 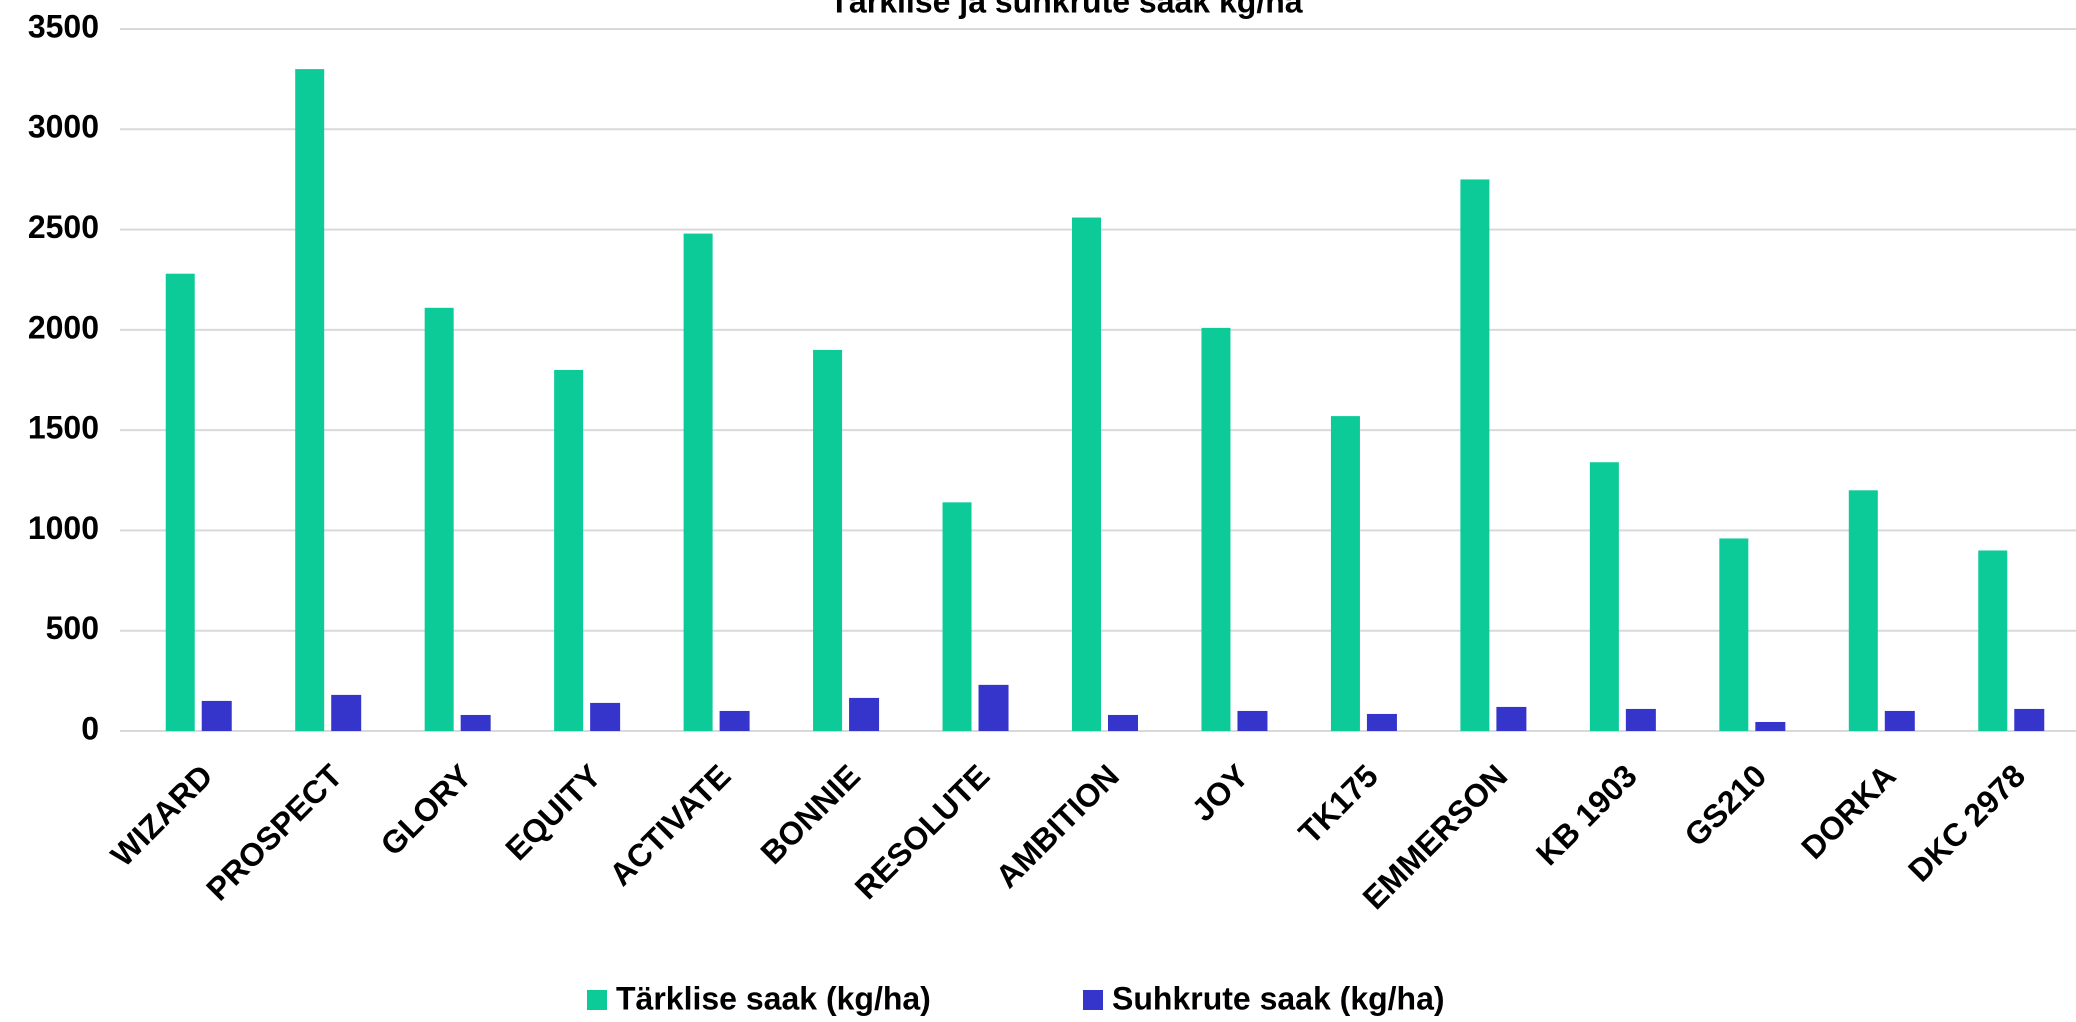 I want to click on legend-label: Suhkrute saak (kg/ha), so click(x=1278, y=998).